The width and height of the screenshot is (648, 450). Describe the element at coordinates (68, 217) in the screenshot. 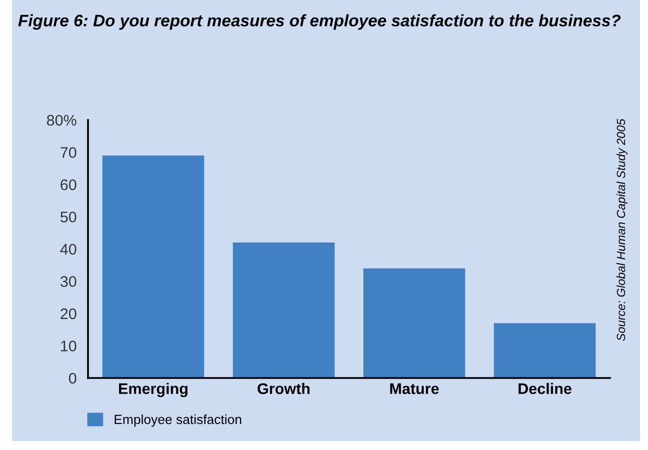

I see `y-tick-label: 50` at that location.